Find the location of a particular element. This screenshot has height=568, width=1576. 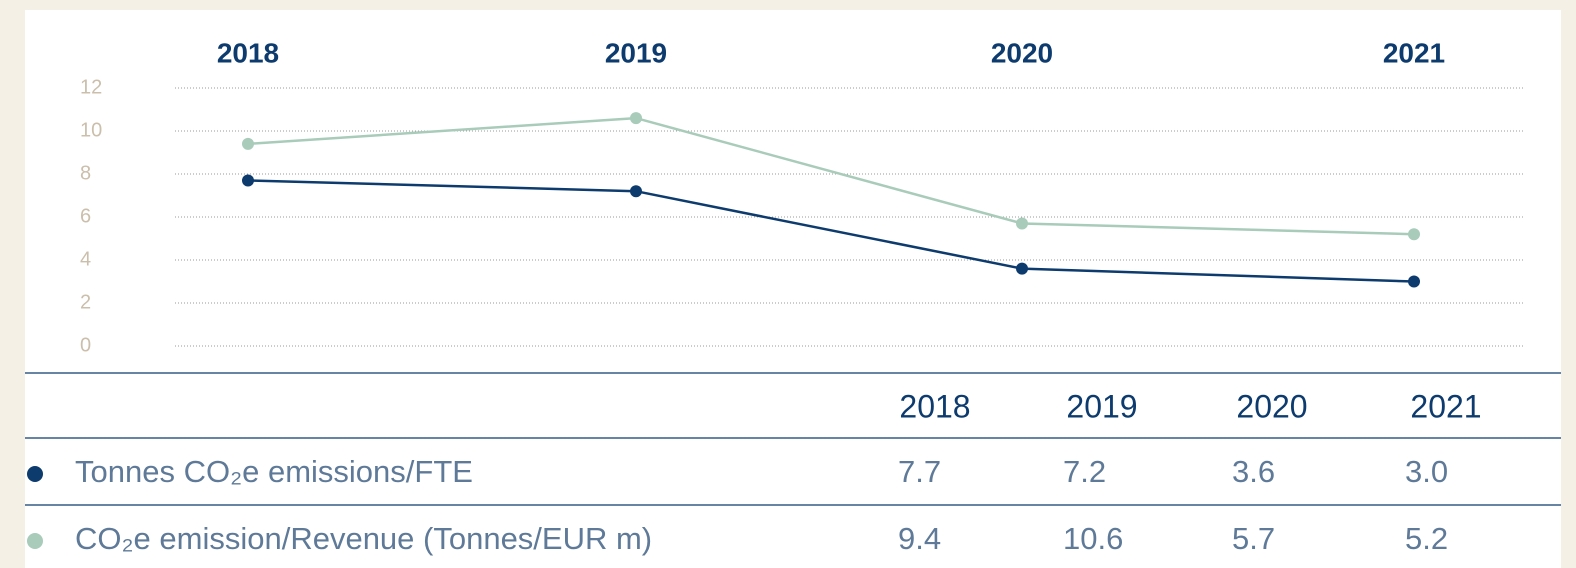

y-tick-label: 2 is located at coordinates (85, 302).